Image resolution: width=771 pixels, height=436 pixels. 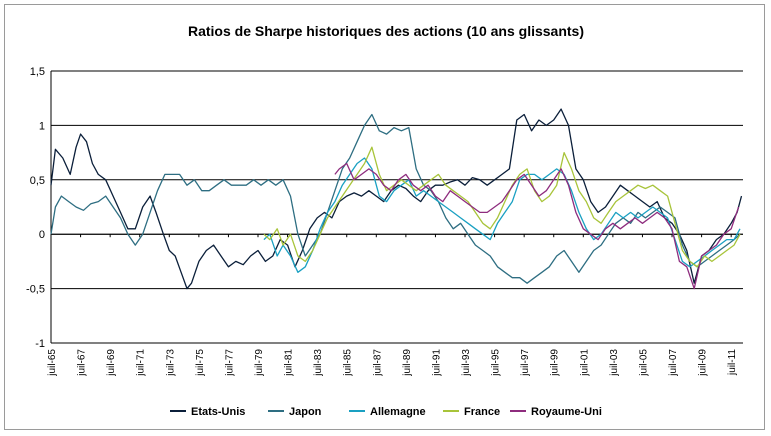 I want to click on legend-item-allemagne: Allemagne, so click(x=387, y=412).